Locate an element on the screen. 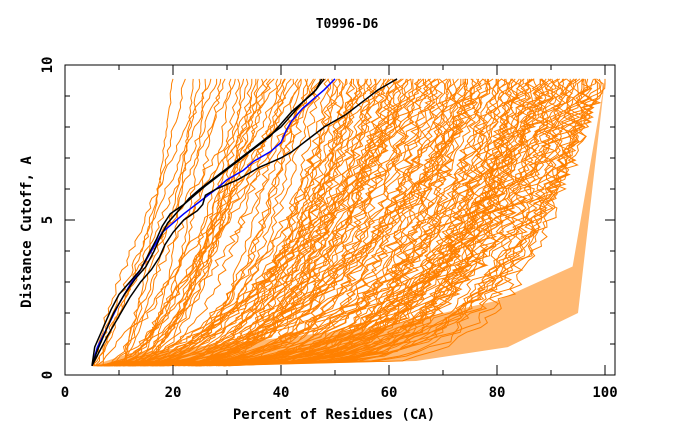 The height and width of the screenshot is (440, 680). x-tick-label: 100 is located at coordinates (604, 393).